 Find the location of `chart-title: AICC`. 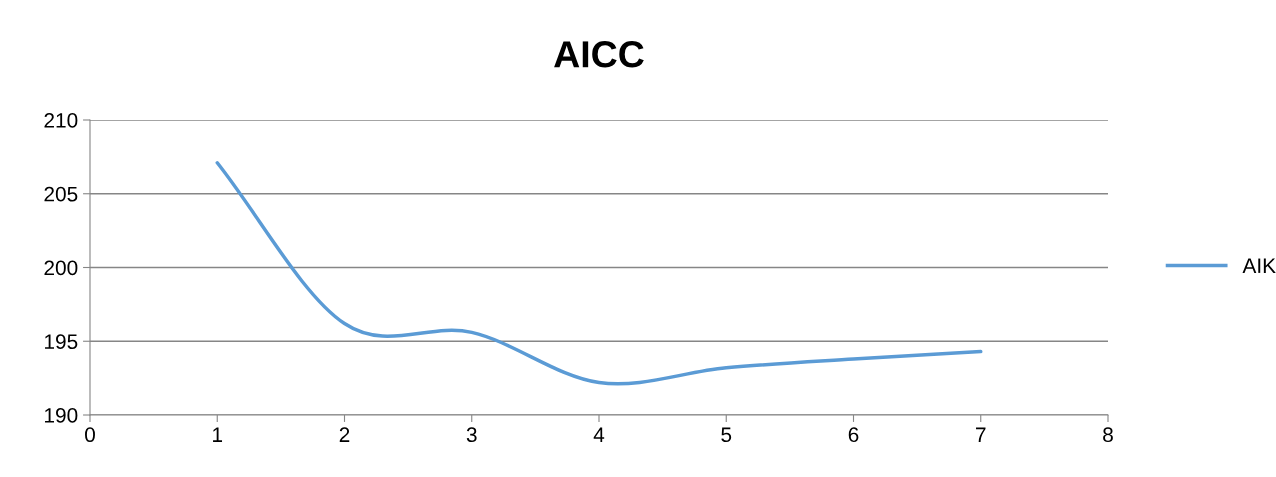

chart-title: AICC is located at coordinates (599, 54).